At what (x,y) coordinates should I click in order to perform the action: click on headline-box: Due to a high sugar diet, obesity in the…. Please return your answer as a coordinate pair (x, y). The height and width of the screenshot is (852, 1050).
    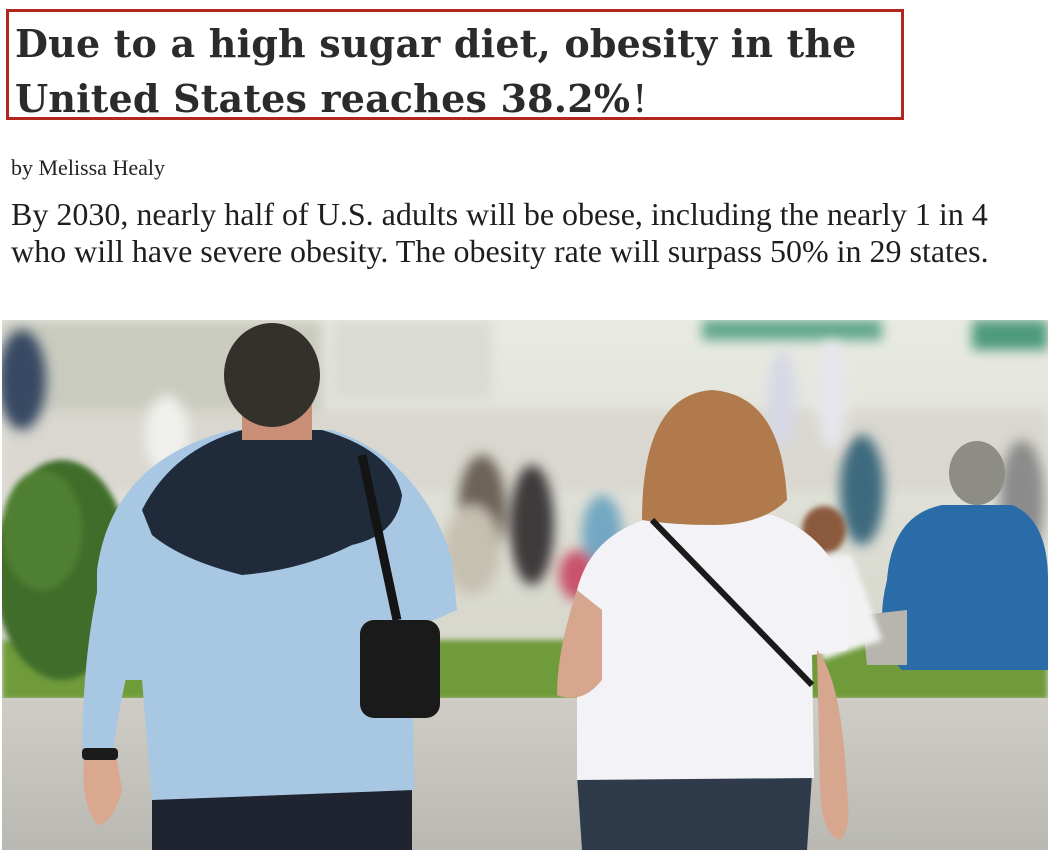
    Looking at the image, I should click on (455, 65).